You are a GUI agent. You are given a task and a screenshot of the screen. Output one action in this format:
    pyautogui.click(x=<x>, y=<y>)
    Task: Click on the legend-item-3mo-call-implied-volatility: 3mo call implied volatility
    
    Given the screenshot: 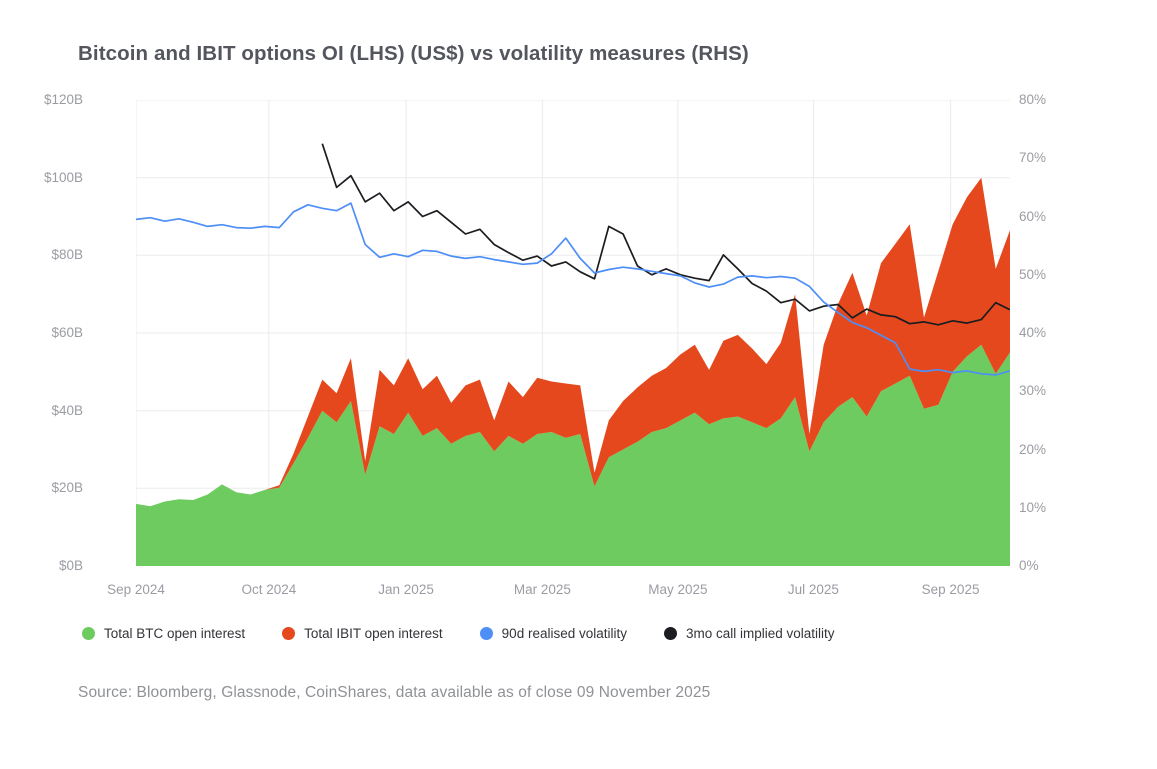 What is the action you would take?
    pyautogui.click(x=749, y=633)
    